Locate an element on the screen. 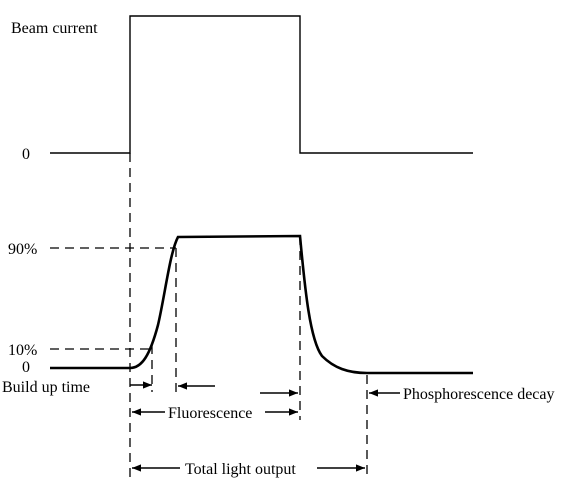  fluorescence-label: Fluorescence is located at coordinates (210, 413).